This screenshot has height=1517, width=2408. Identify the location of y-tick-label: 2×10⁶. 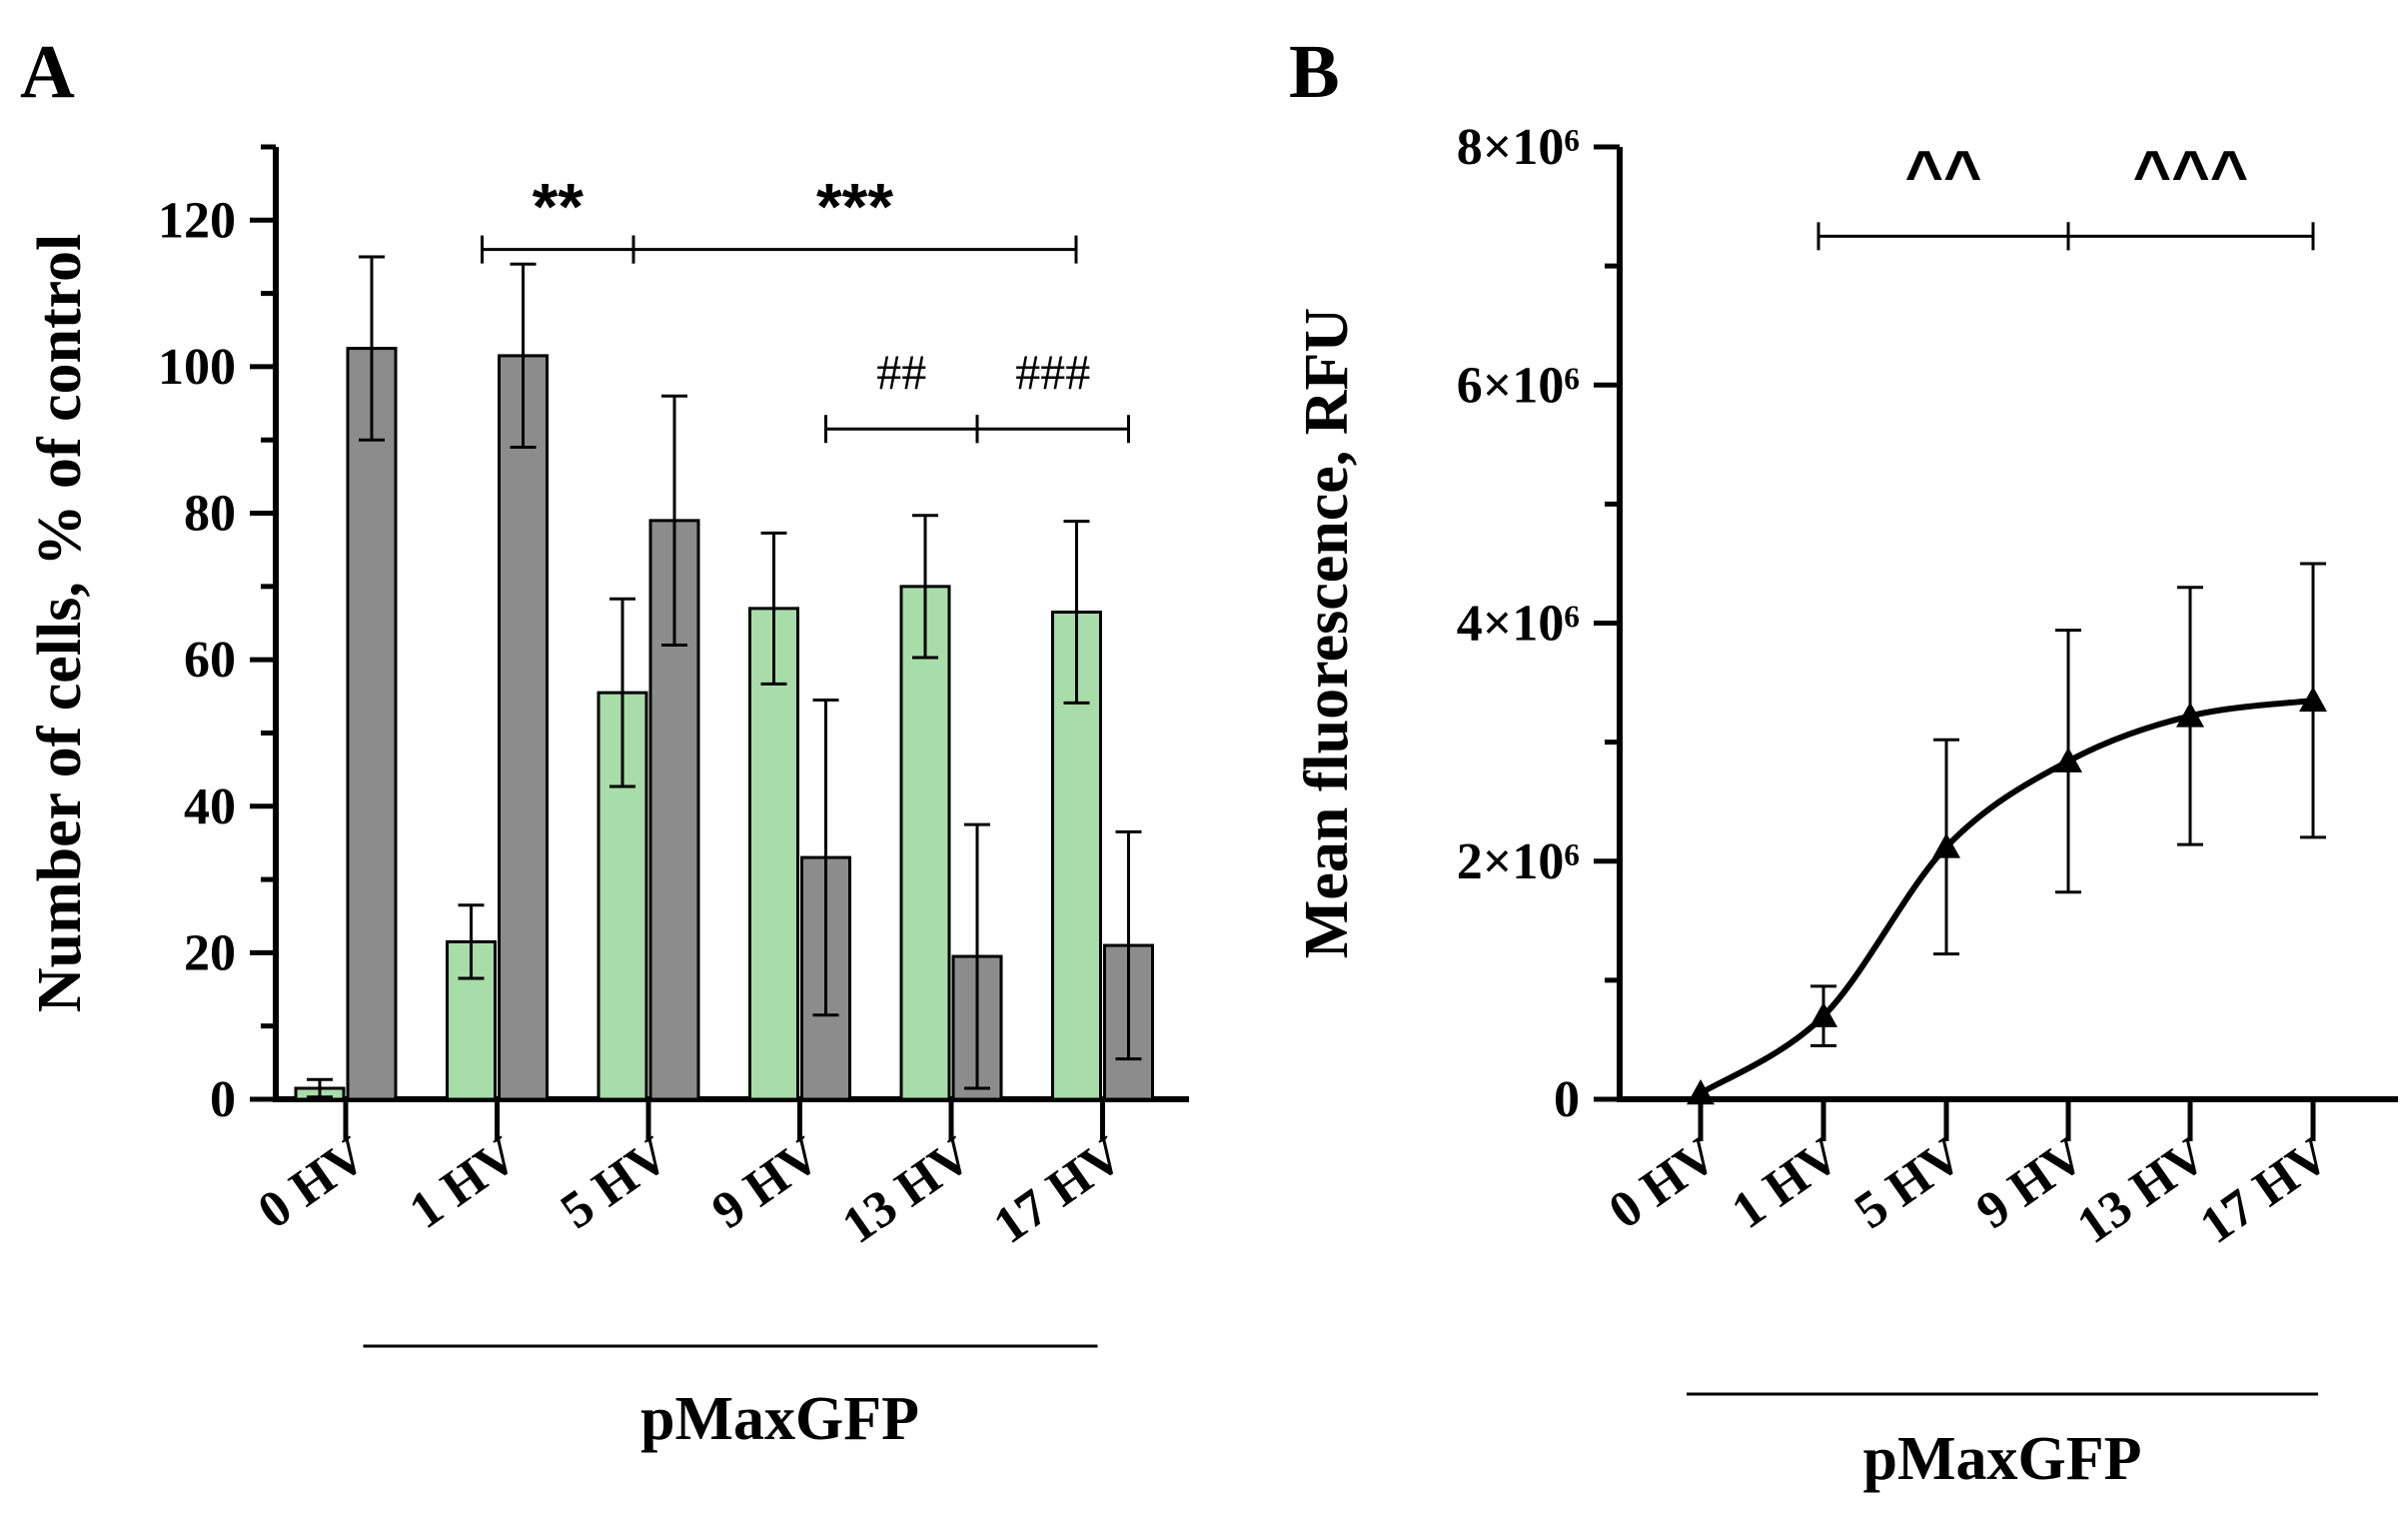
(1518, 861).